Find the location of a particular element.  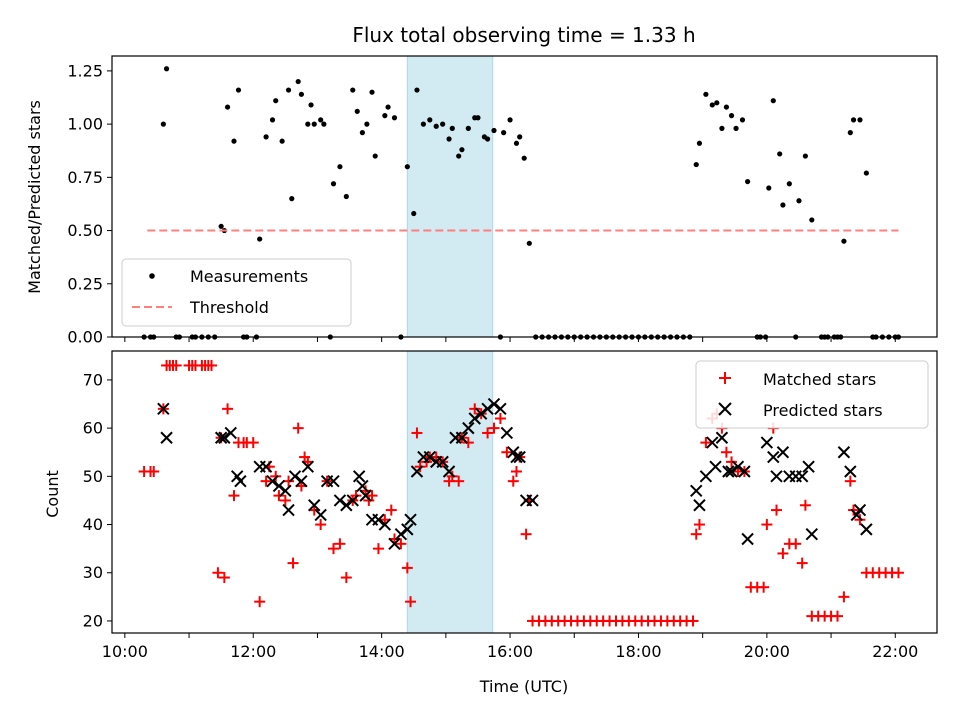

top-y-tick-label: 1.25 is located at coordinates (85, 70).